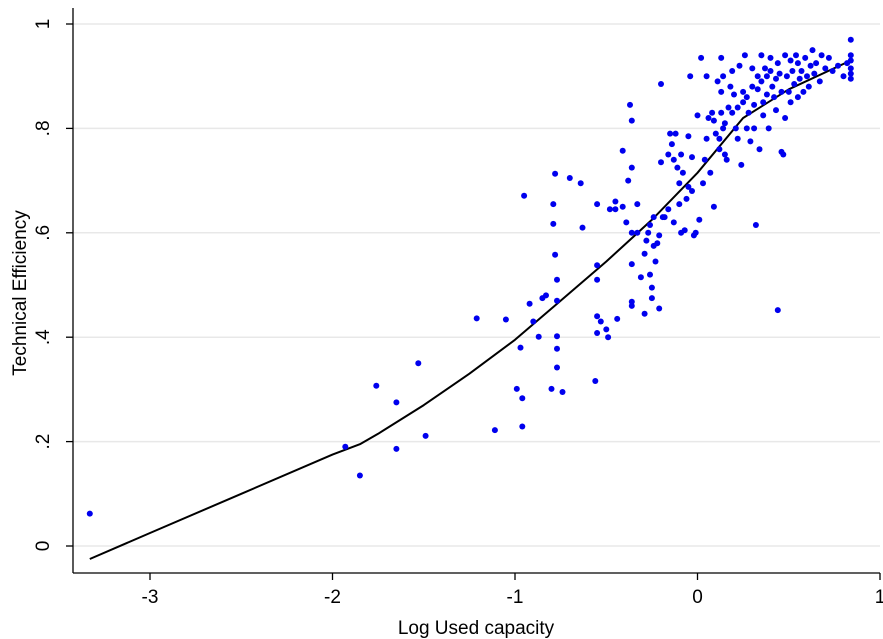 The width and height of the screenshot is (883, 639). Describe the element at coordinates (515, 597) in the screenshot. I see `x-tick-label-2: -1` at that location.